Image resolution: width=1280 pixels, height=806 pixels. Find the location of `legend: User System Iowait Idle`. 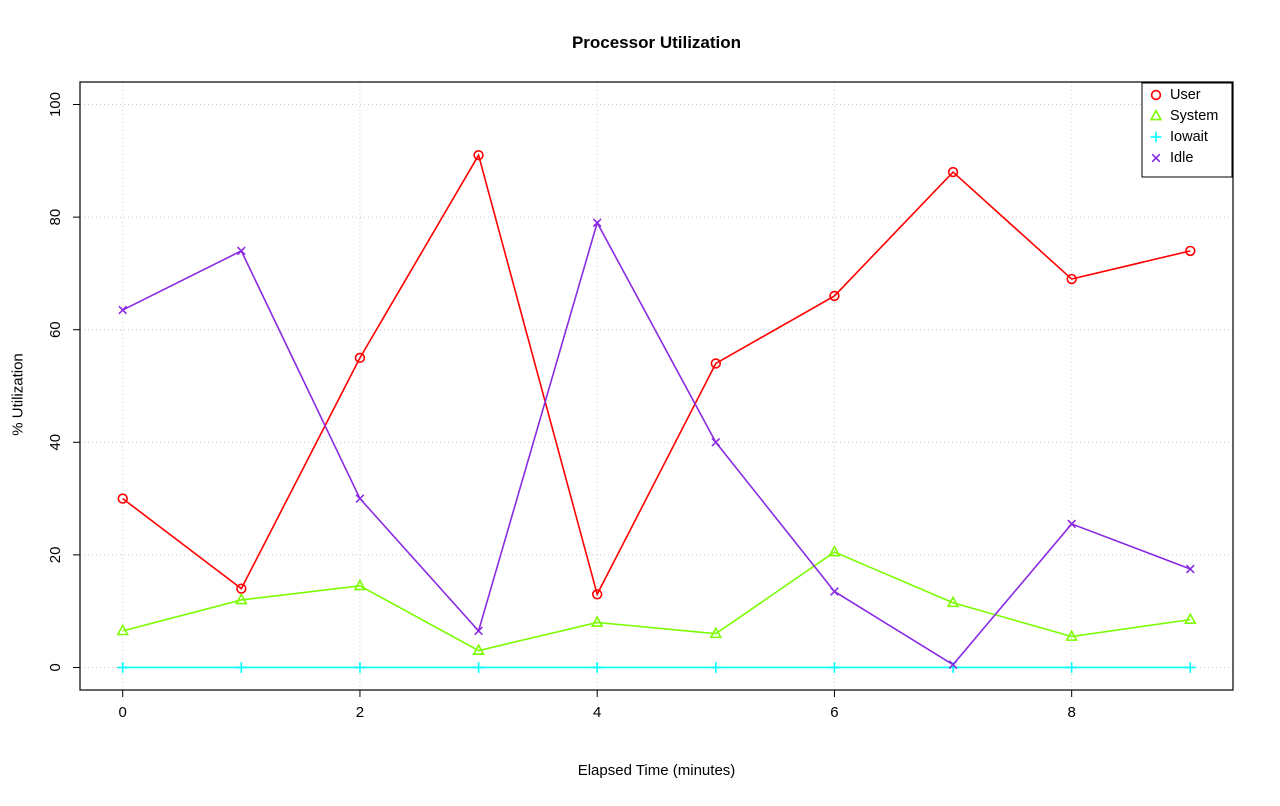

legend: User System Iowait Idle is located at coordinates (1187, 130).